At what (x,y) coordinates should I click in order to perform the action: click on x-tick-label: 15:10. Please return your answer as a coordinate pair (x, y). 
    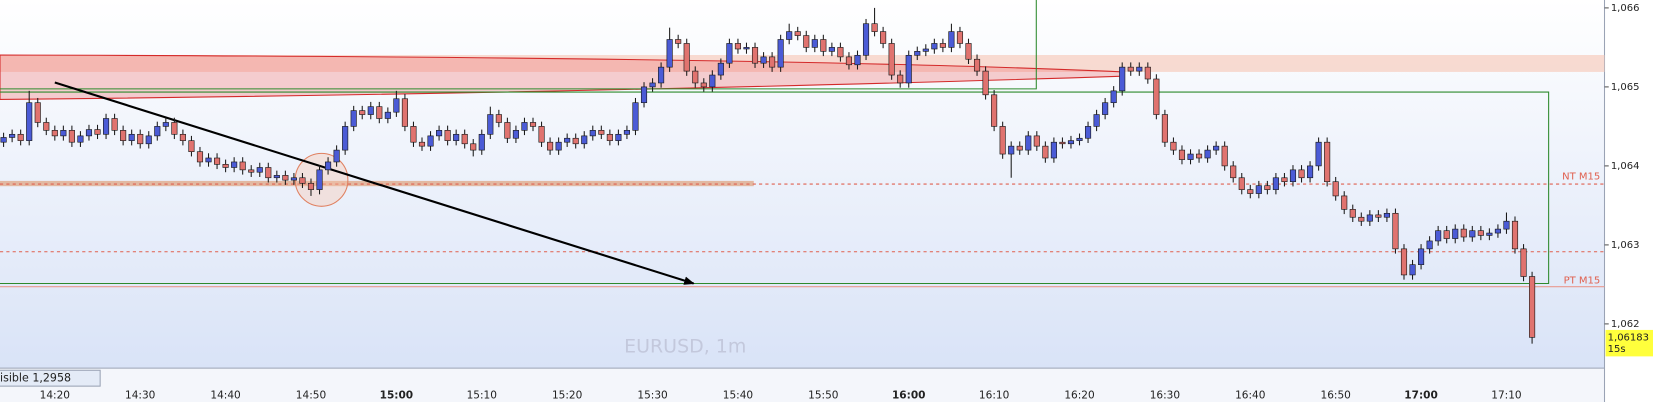
    Looking at the image, I should click on (482, 396).